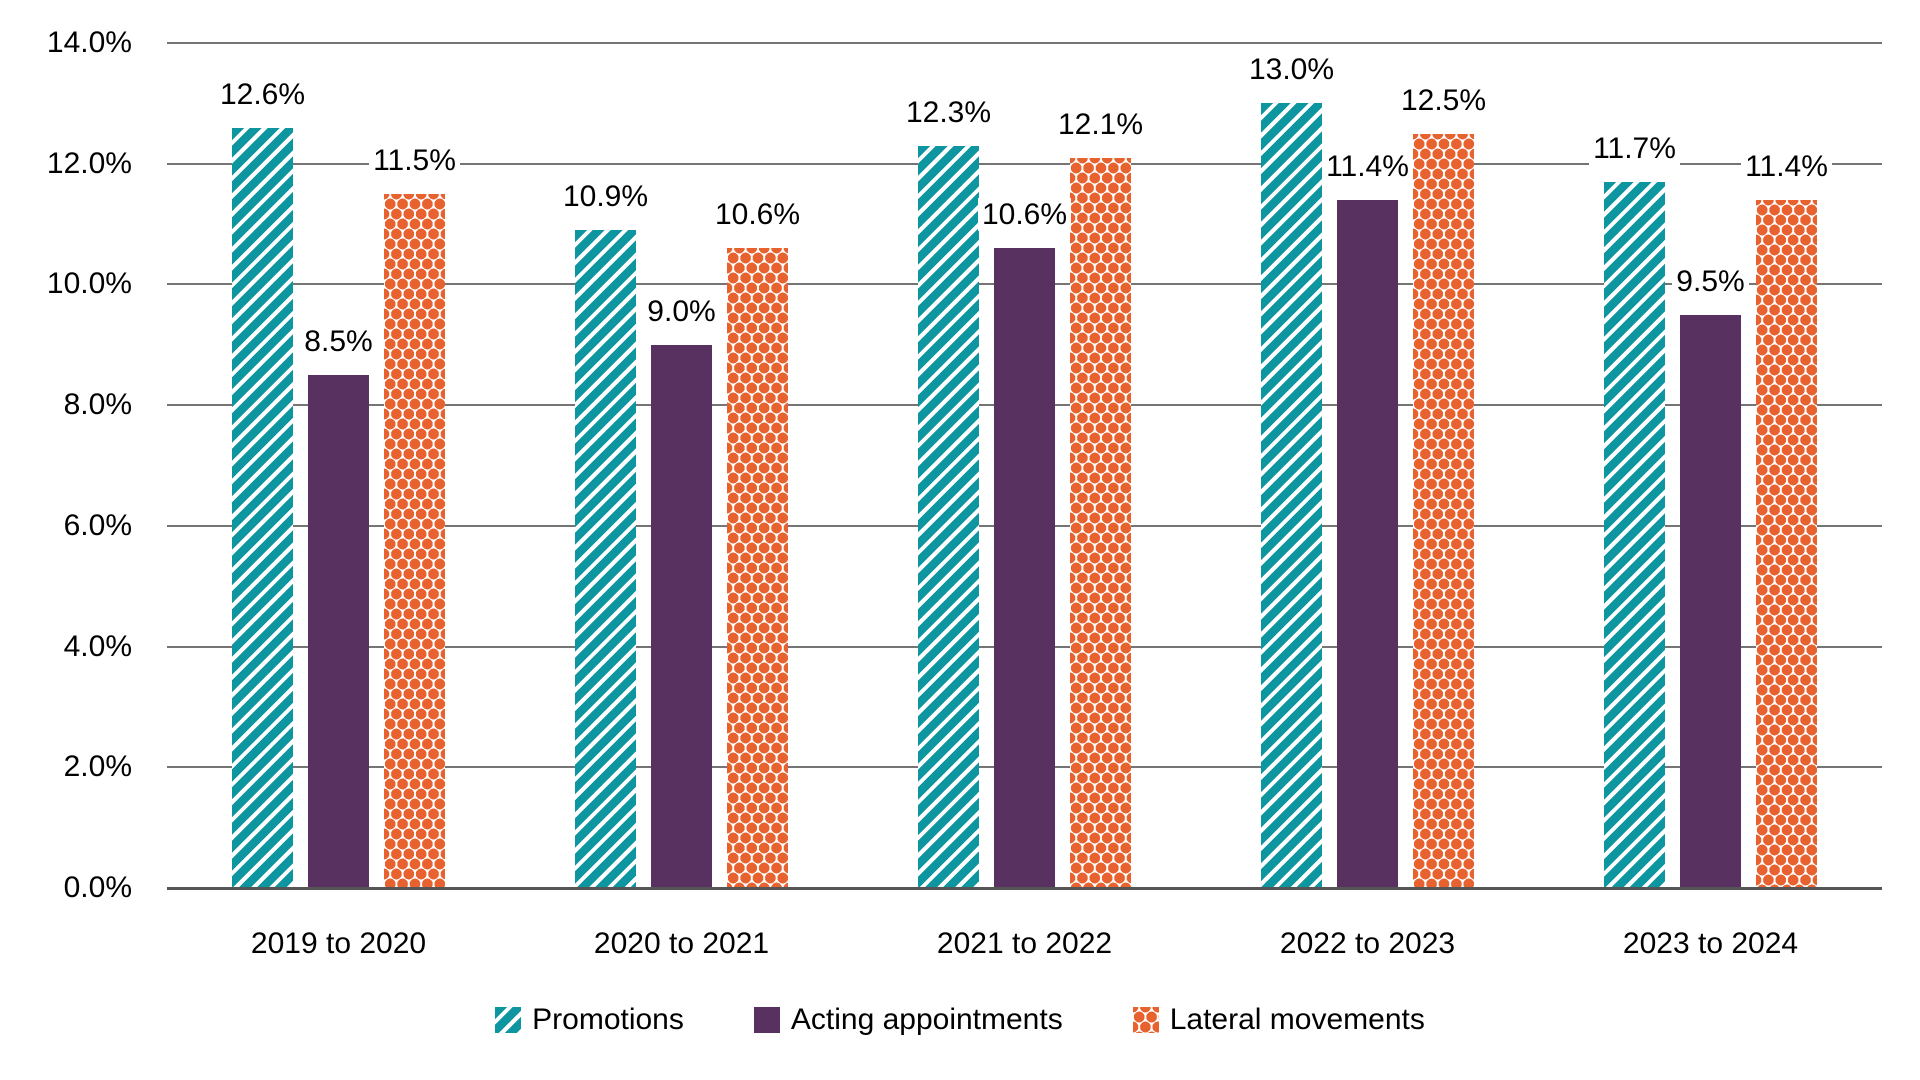  What do you see at coordinates (926, 1019) in the screenshot?
I see `legend-item-label: Acting appointments` at bounding box center [926, 1019].